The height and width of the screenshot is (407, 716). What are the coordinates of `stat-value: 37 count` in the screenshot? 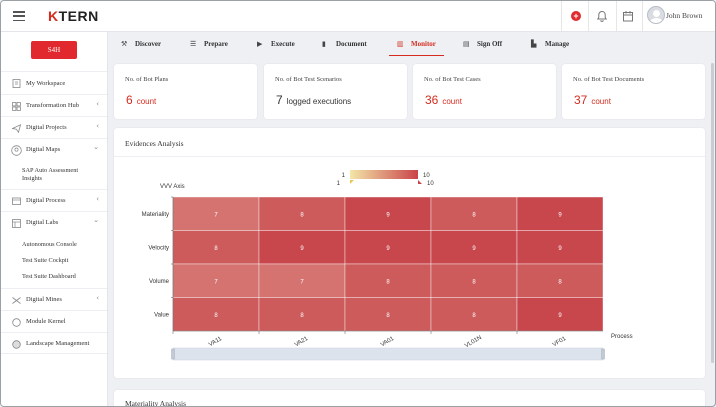 It's located at (592, 100).